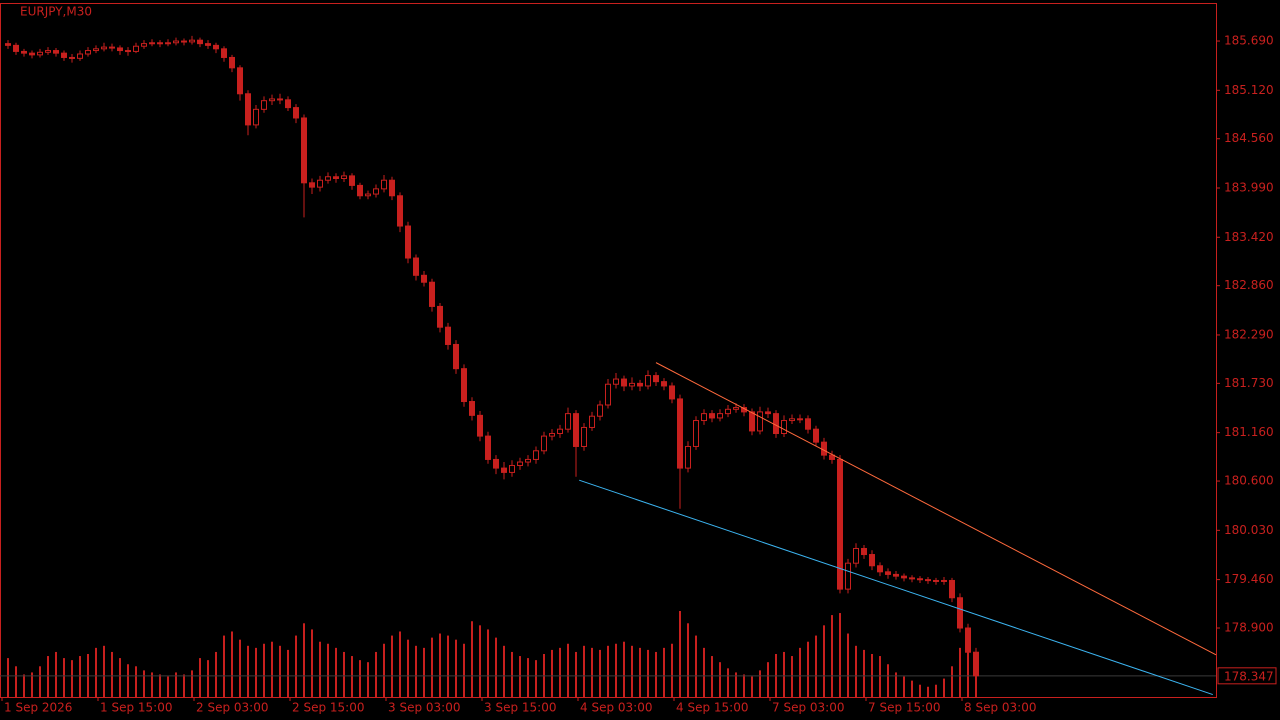  I want to click on y-tick-label: 185.120, so click(1249, 90).